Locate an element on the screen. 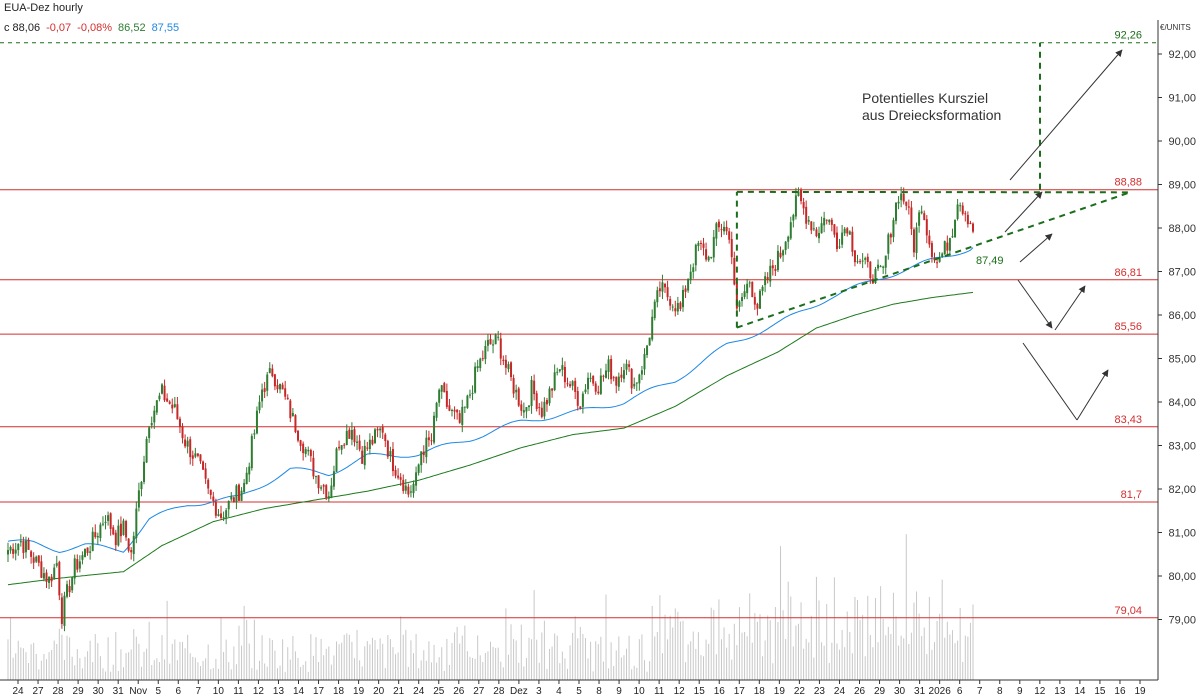 The height and width of the screenshot is (700, 1200). y-tick-label: 91,00 is located at coordinates (1182, 99).